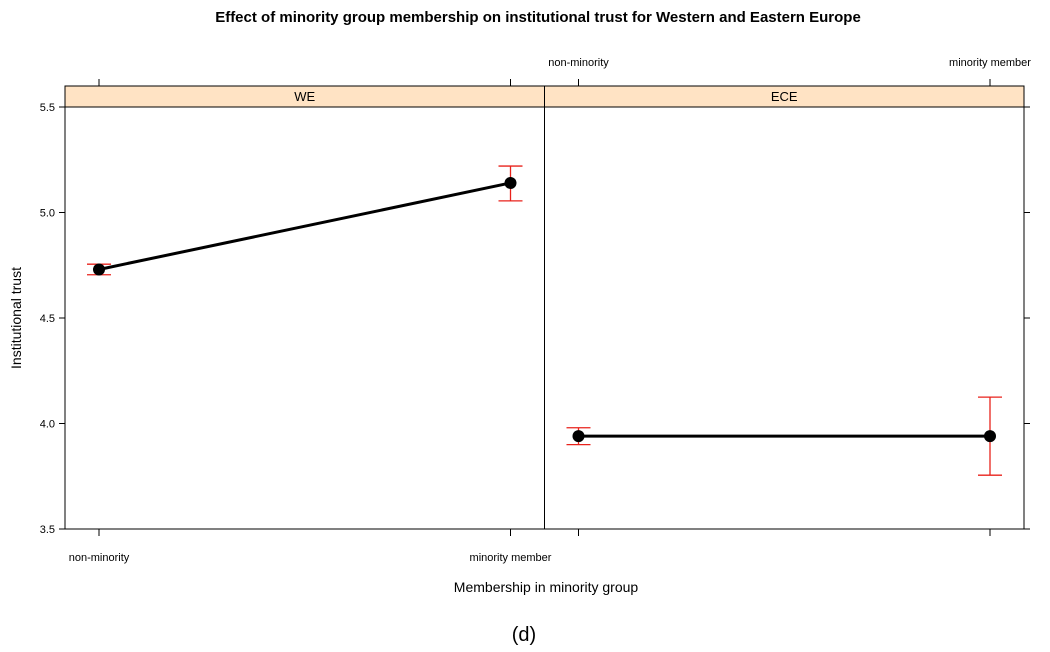 The height and width of the screenshot is (652, 1050). I want to click on strip-label: WE, so click(304, 96).